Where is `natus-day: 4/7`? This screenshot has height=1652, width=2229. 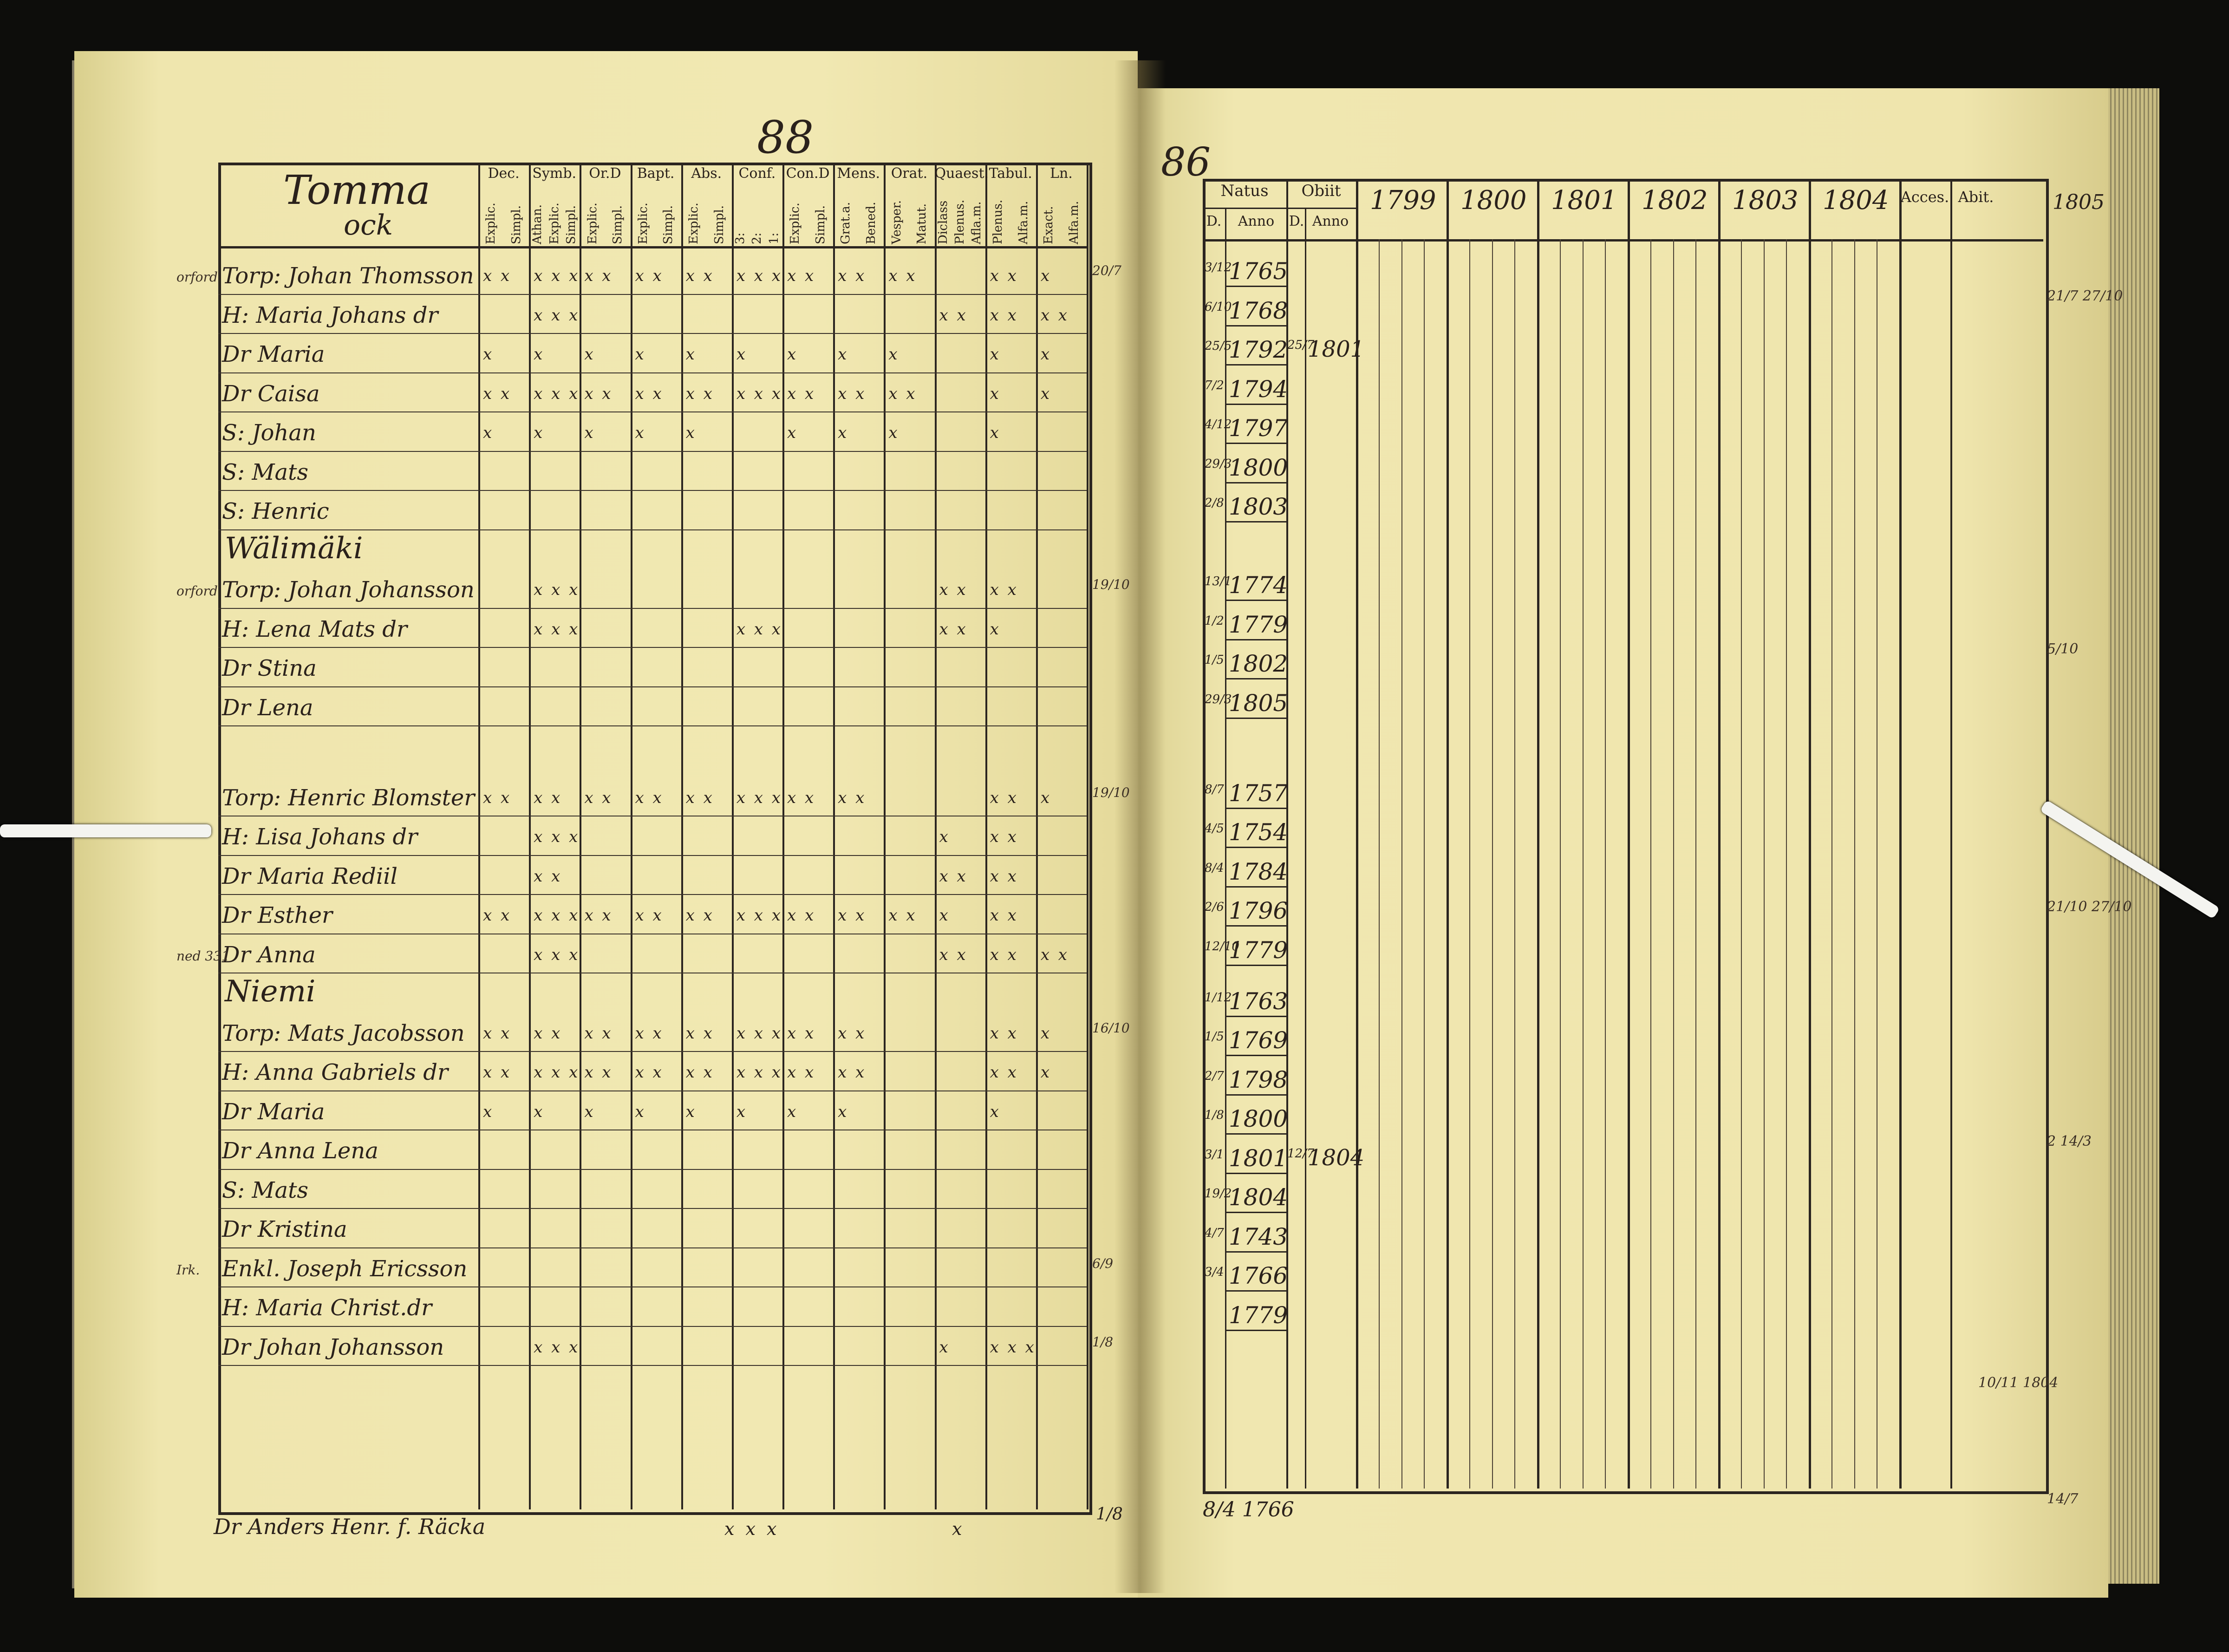 natus-day: 4/7 is located at coordinates (1214, 1233).